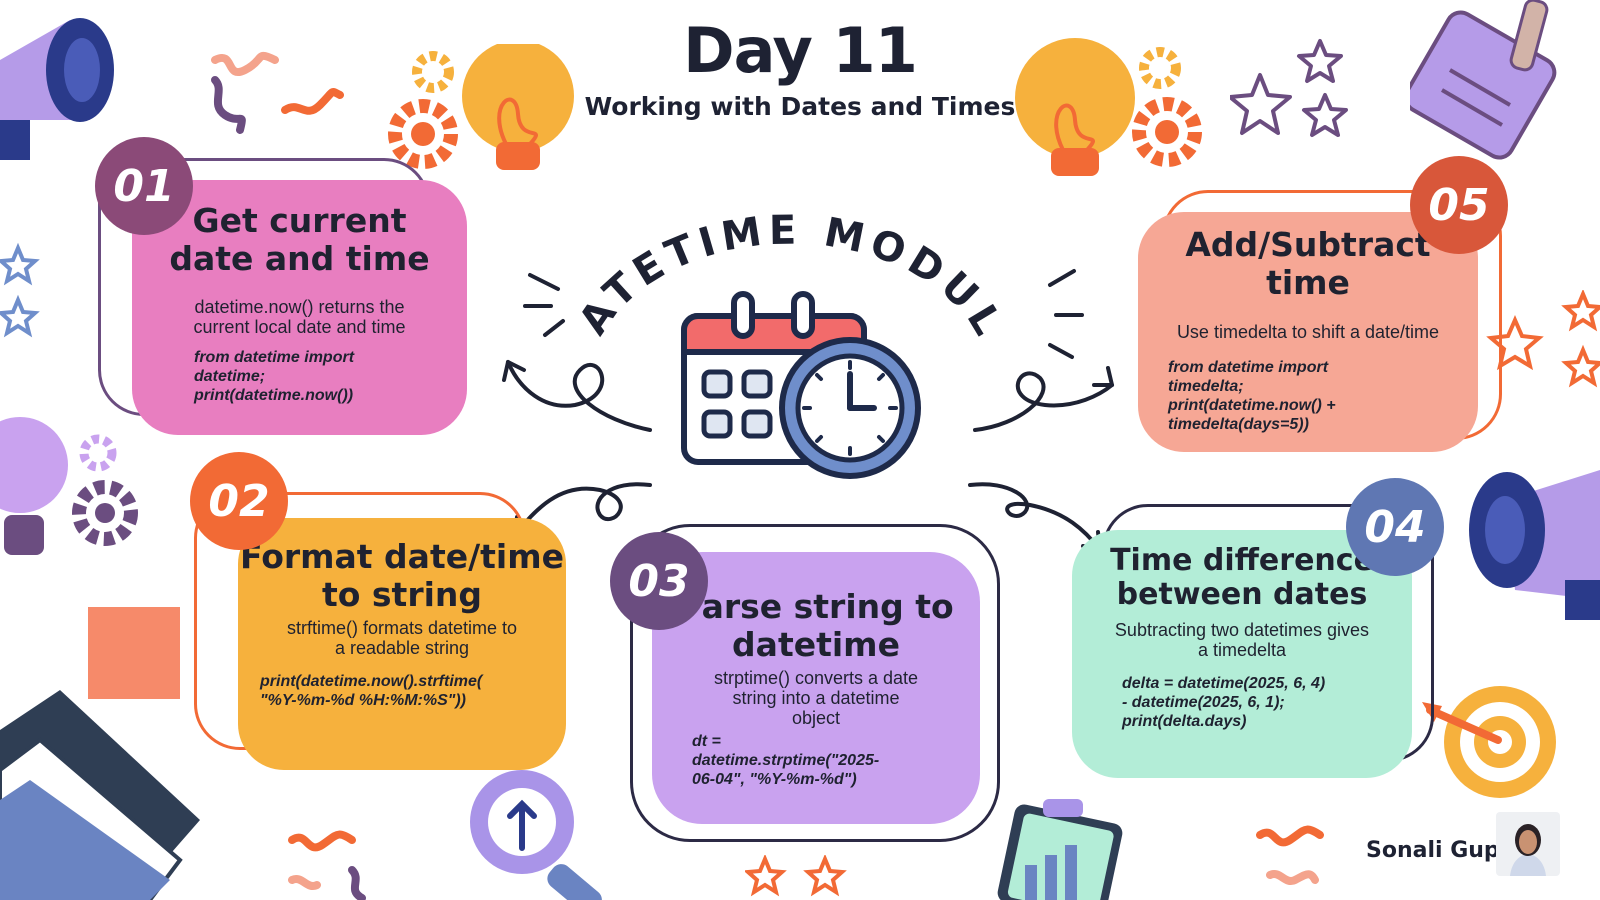  What do you see at coordinates (1242, 560) in the screenshot?
I see `card-title-line: Time difference` at bounding box center [1242, 560].